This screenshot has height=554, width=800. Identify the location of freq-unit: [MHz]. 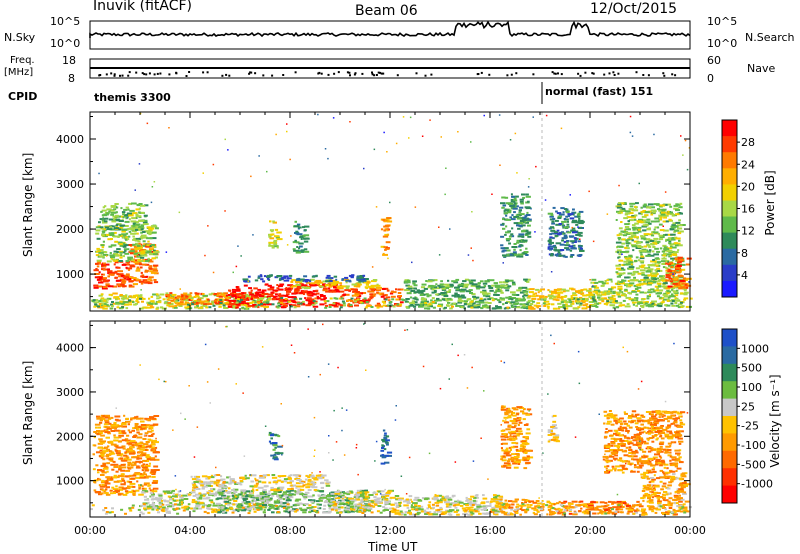
(19, 72).